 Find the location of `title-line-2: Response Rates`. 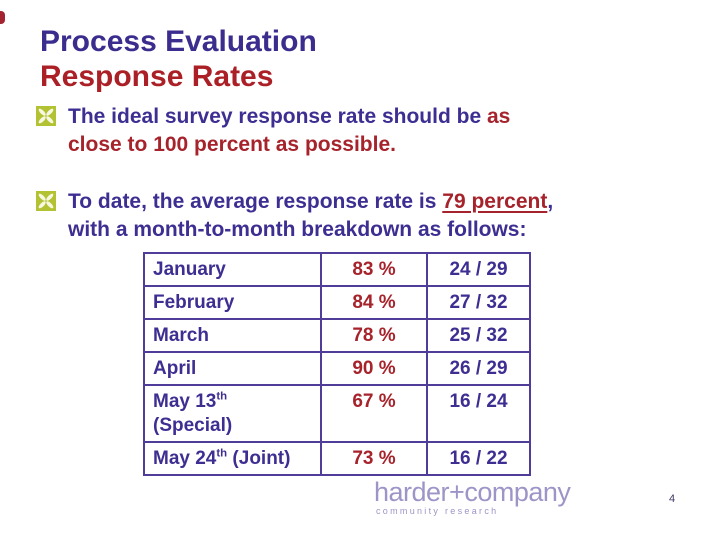

title-line-2: Response Rates is located at coordinates (157, 76).